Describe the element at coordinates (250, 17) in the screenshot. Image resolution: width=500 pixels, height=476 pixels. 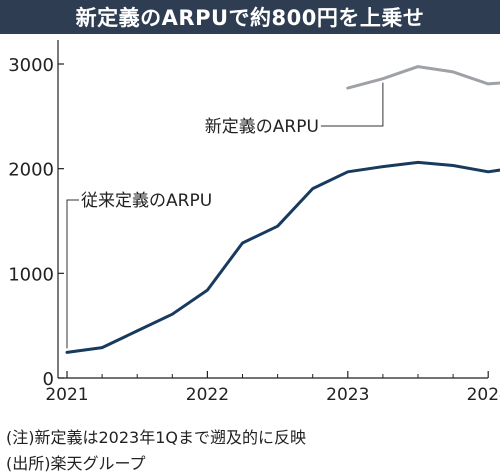
I see `chart-title: 新定義のARPUで約800円を上乗せ` at that location.